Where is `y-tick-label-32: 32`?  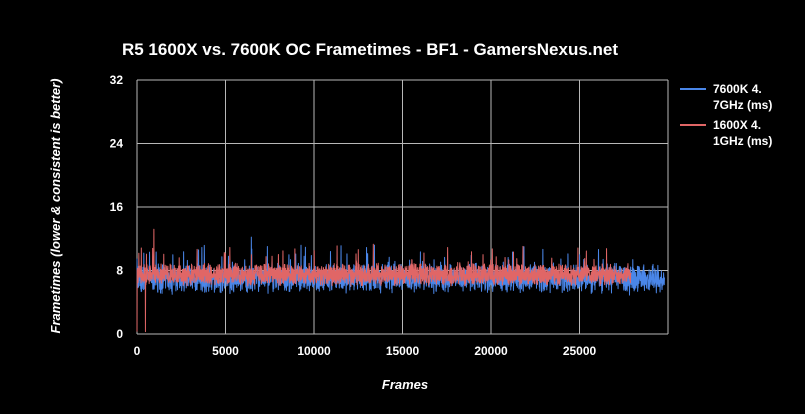
y-tick-label-32: 32 is located at coordinates (117, 80).